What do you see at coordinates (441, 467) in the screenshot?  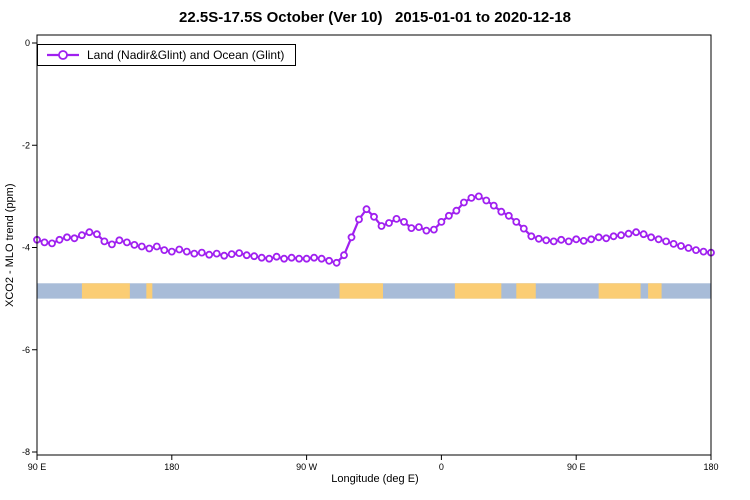 I see `x-tick-label: 0` at bounding box center [441, 467].